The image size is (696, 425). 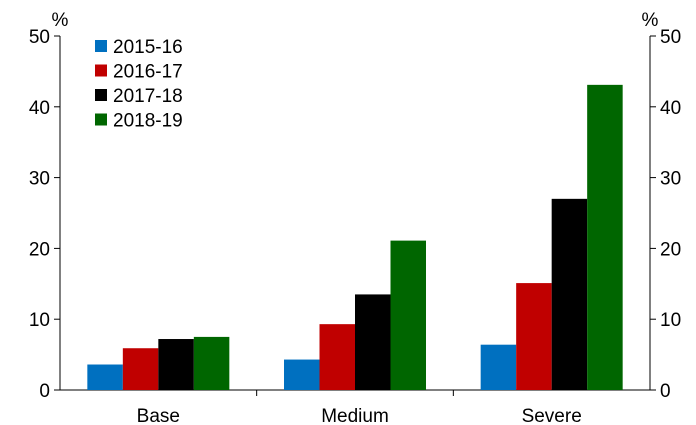 What do you see at coordinates (498, 367) in the screenshot?
I see `bar-2015-16-severe` at bounding box center [498, 367].